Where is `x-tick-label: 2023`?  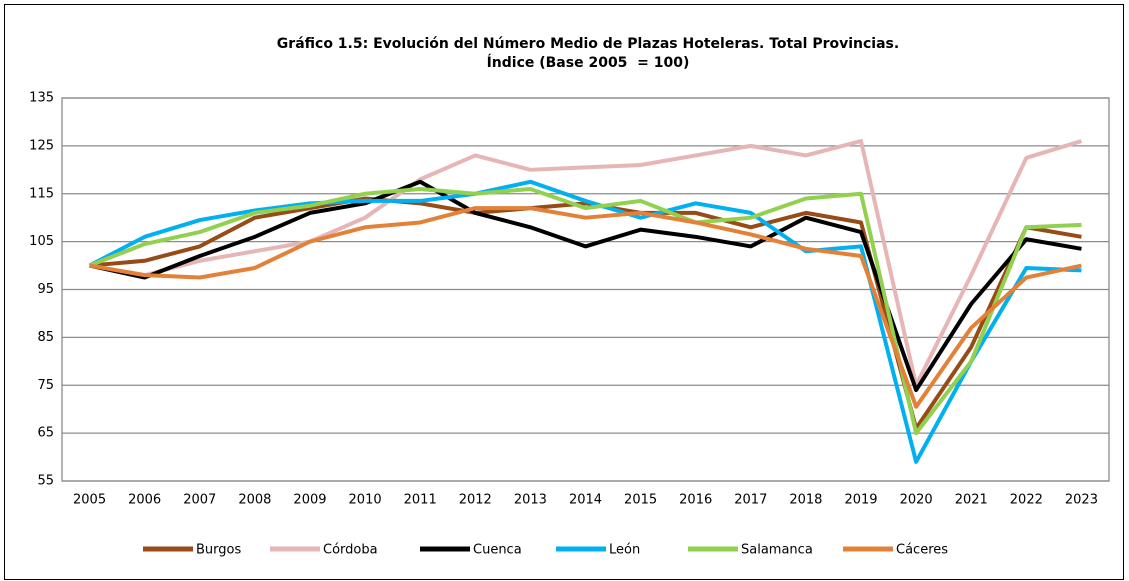
x-tick-label: 2023 is located at coordinates (1081, 500).